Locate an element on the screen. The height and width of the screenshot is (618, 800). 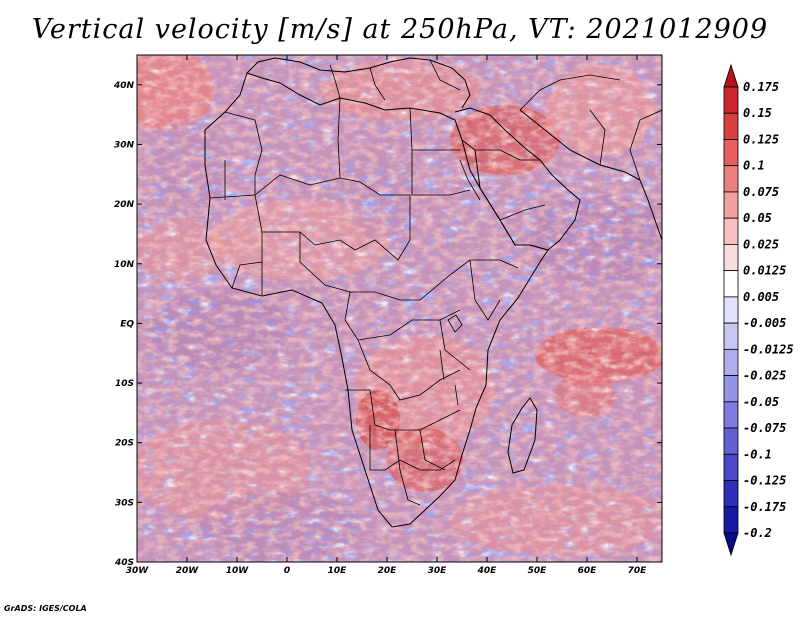
lat-tick-label: 20N is located at coordinates (124, 205).